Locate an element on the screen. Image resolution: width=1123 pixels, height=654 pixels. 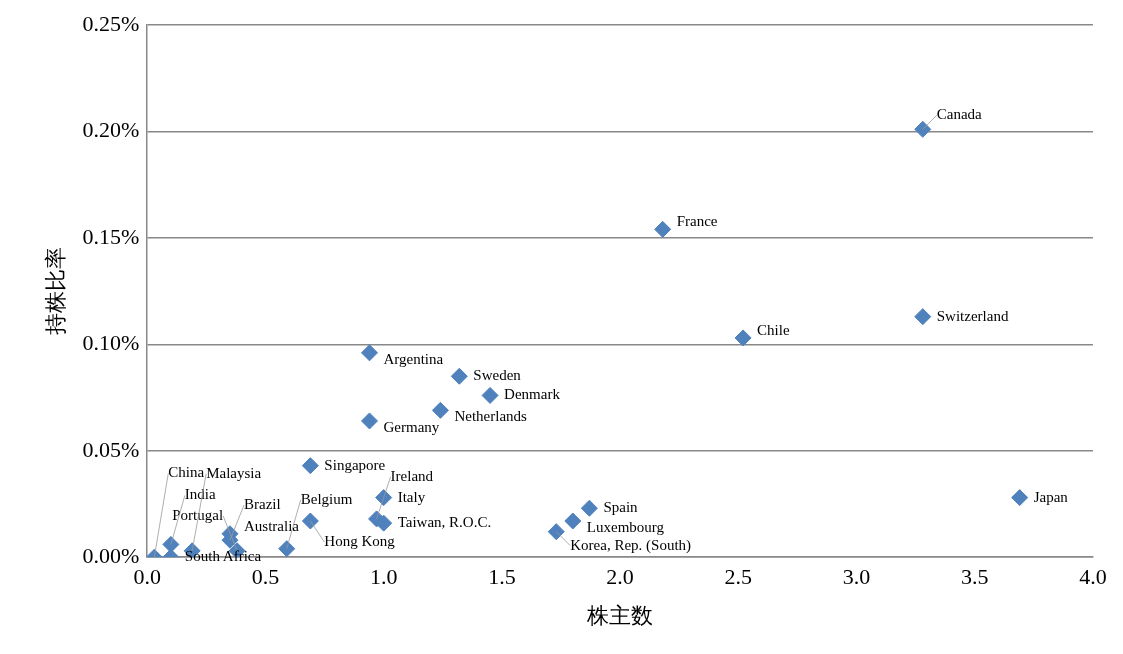
annotation: Hong Kong is located at coordinates (360, 540).